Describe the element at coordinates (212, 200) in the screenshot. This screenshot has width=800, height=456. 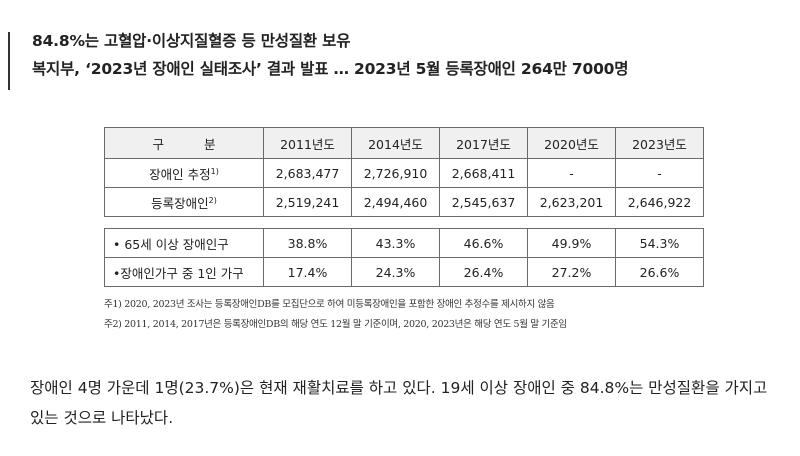
I see `footnote-marker: 2)` at that location.